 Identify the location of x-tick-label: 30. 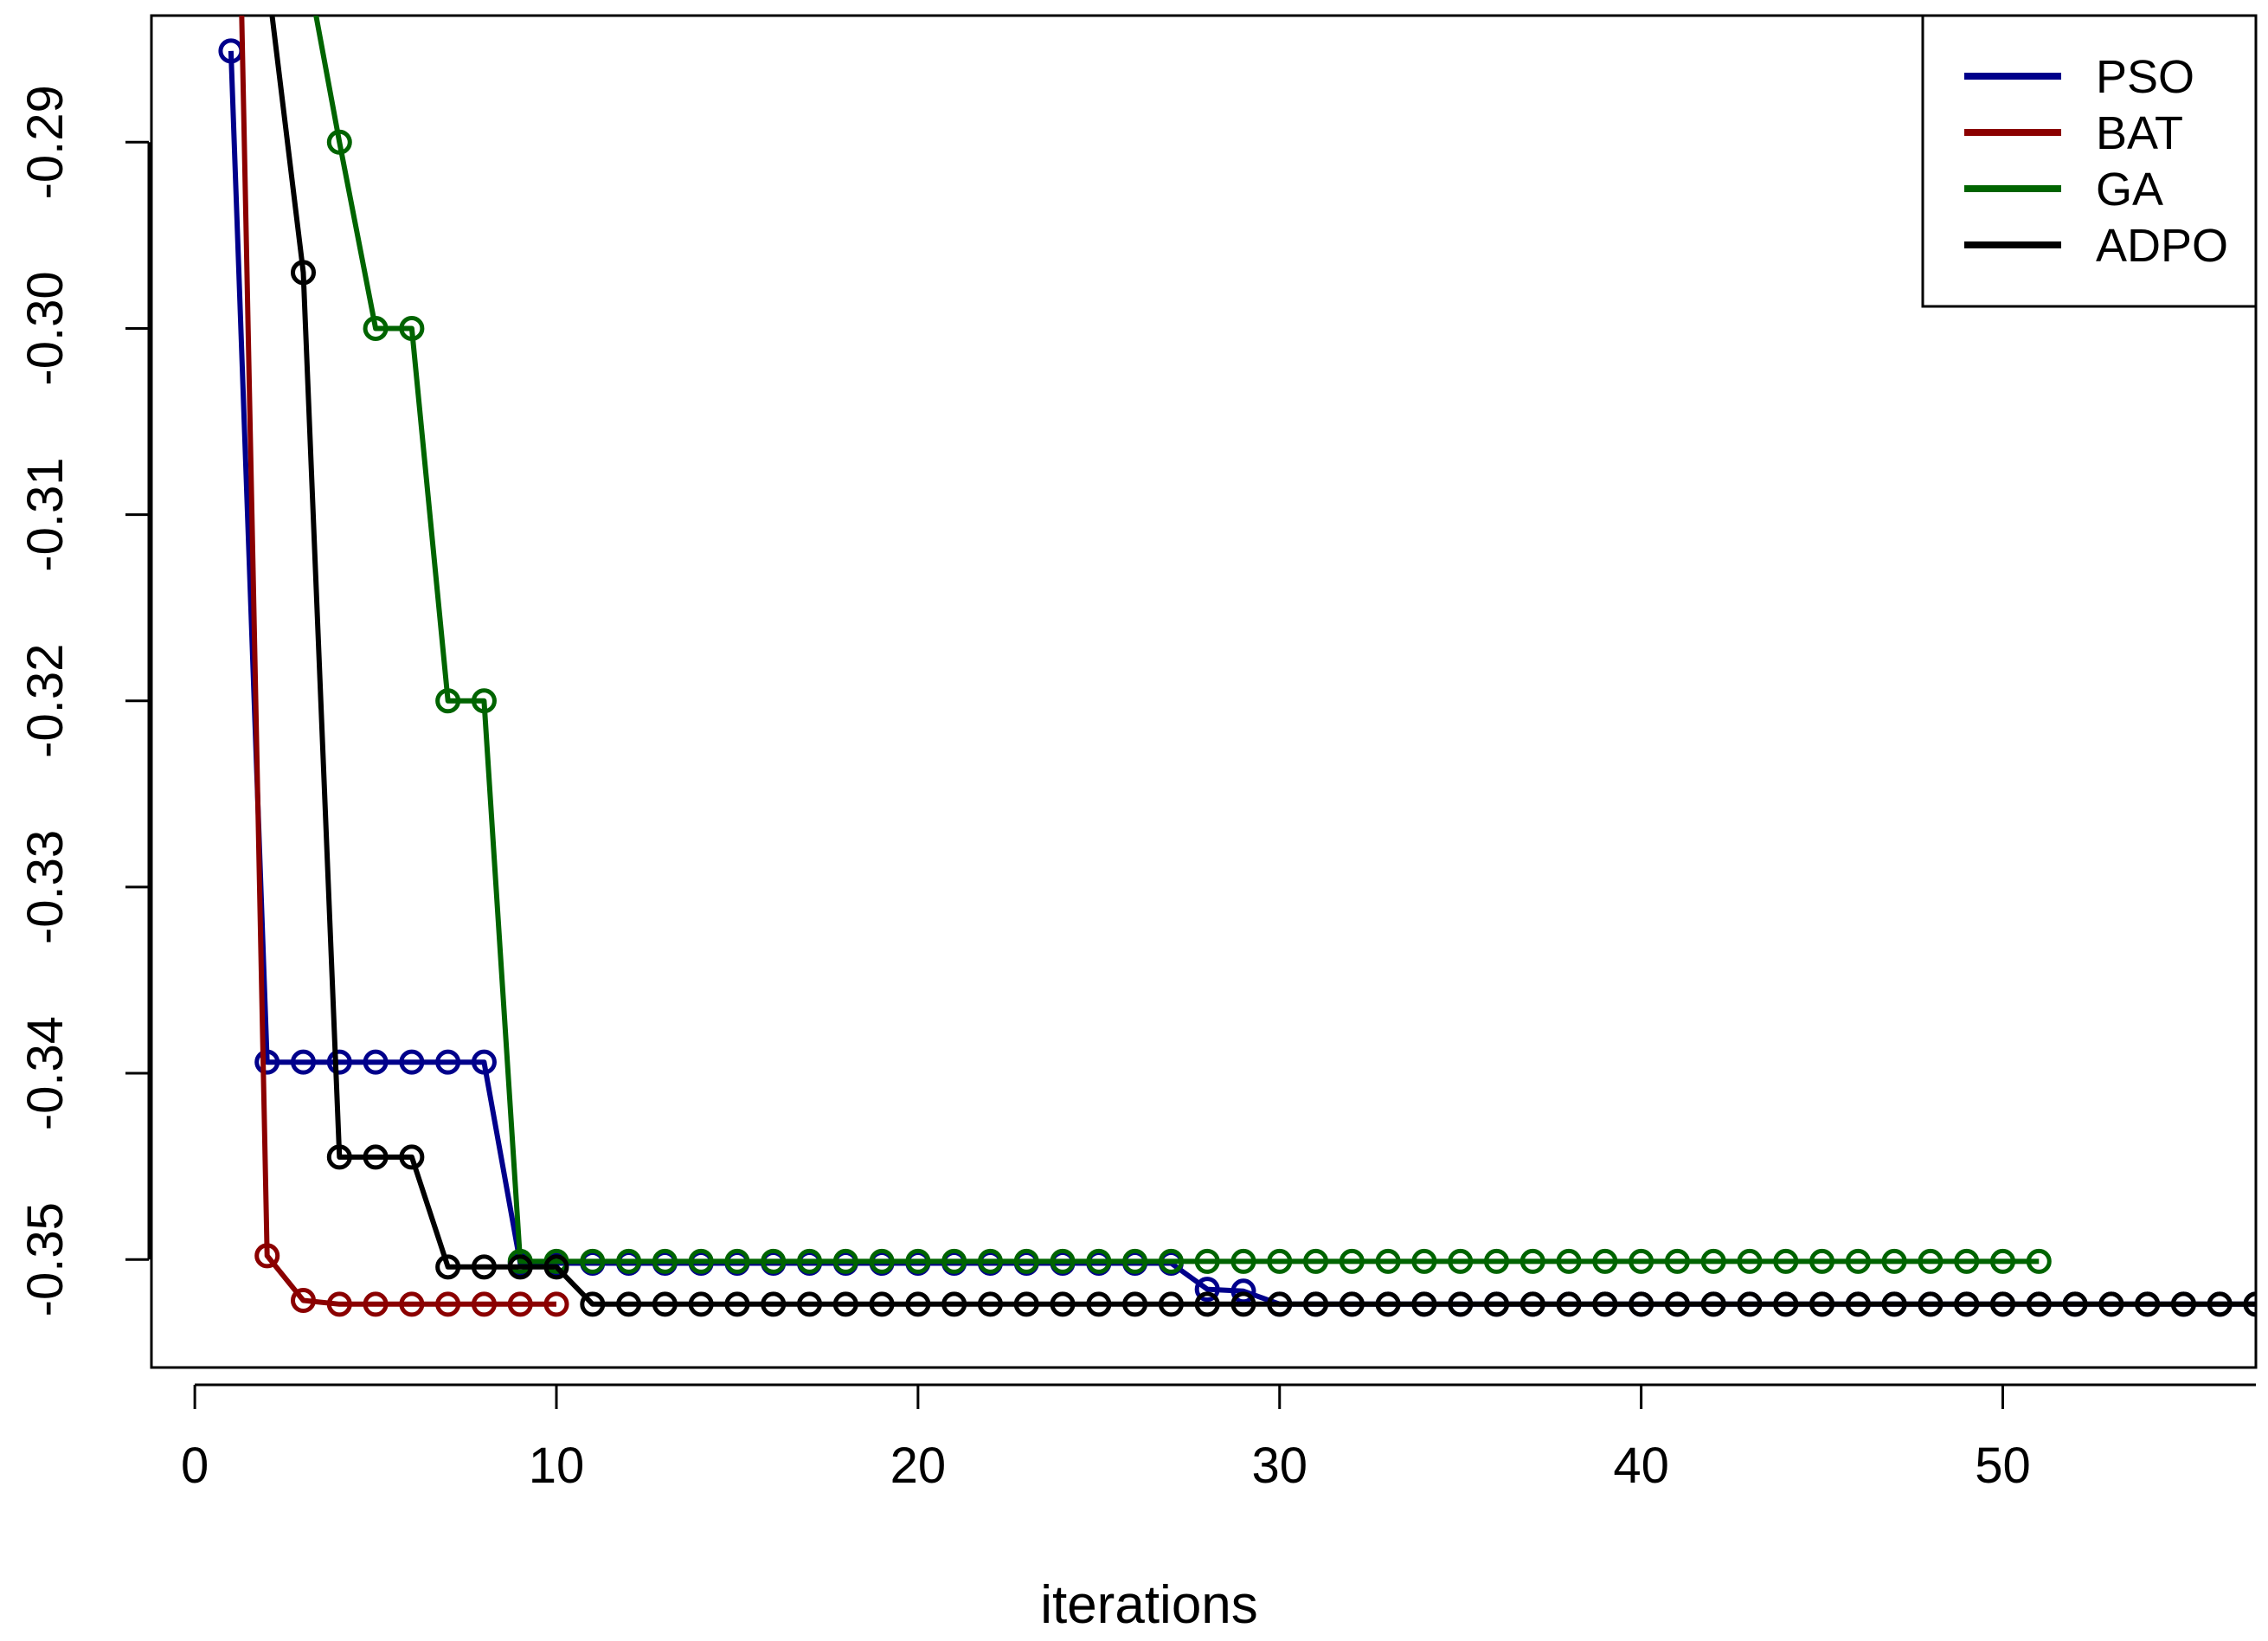
(1279, 1466).